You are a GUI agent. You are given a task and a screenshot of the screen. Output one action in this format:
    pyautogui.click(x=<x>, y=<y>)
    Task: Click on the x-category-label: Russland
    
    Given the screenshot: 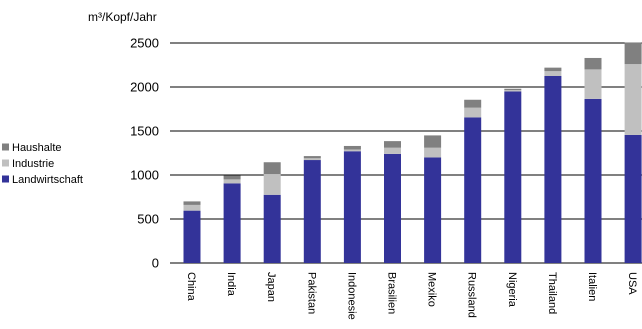 What is the action you would take?
    pyautogui.click(x=472, y=295)
    